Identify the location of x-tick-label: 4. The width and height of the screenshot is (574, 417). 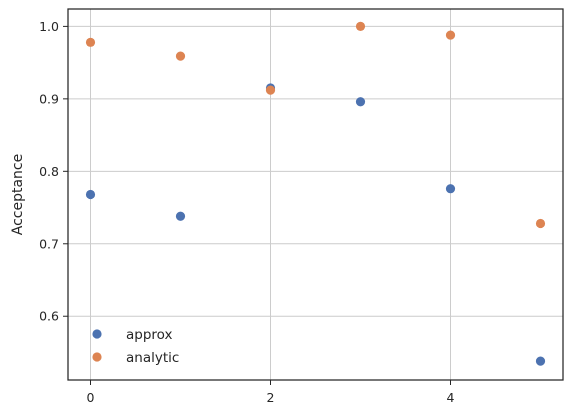
(451, 397).